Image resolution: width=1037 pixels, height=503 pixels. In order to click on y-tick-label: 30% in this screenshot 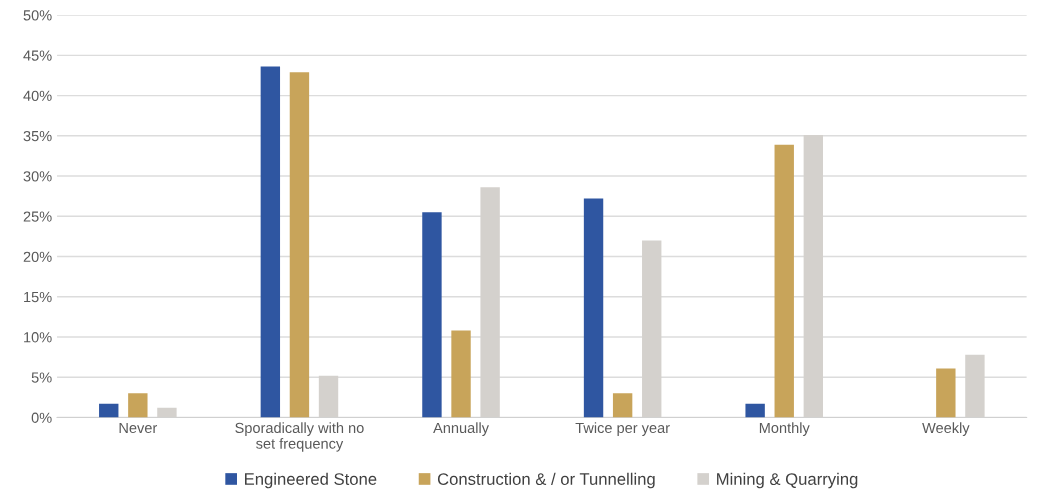, I will do `click(37, 176)`.